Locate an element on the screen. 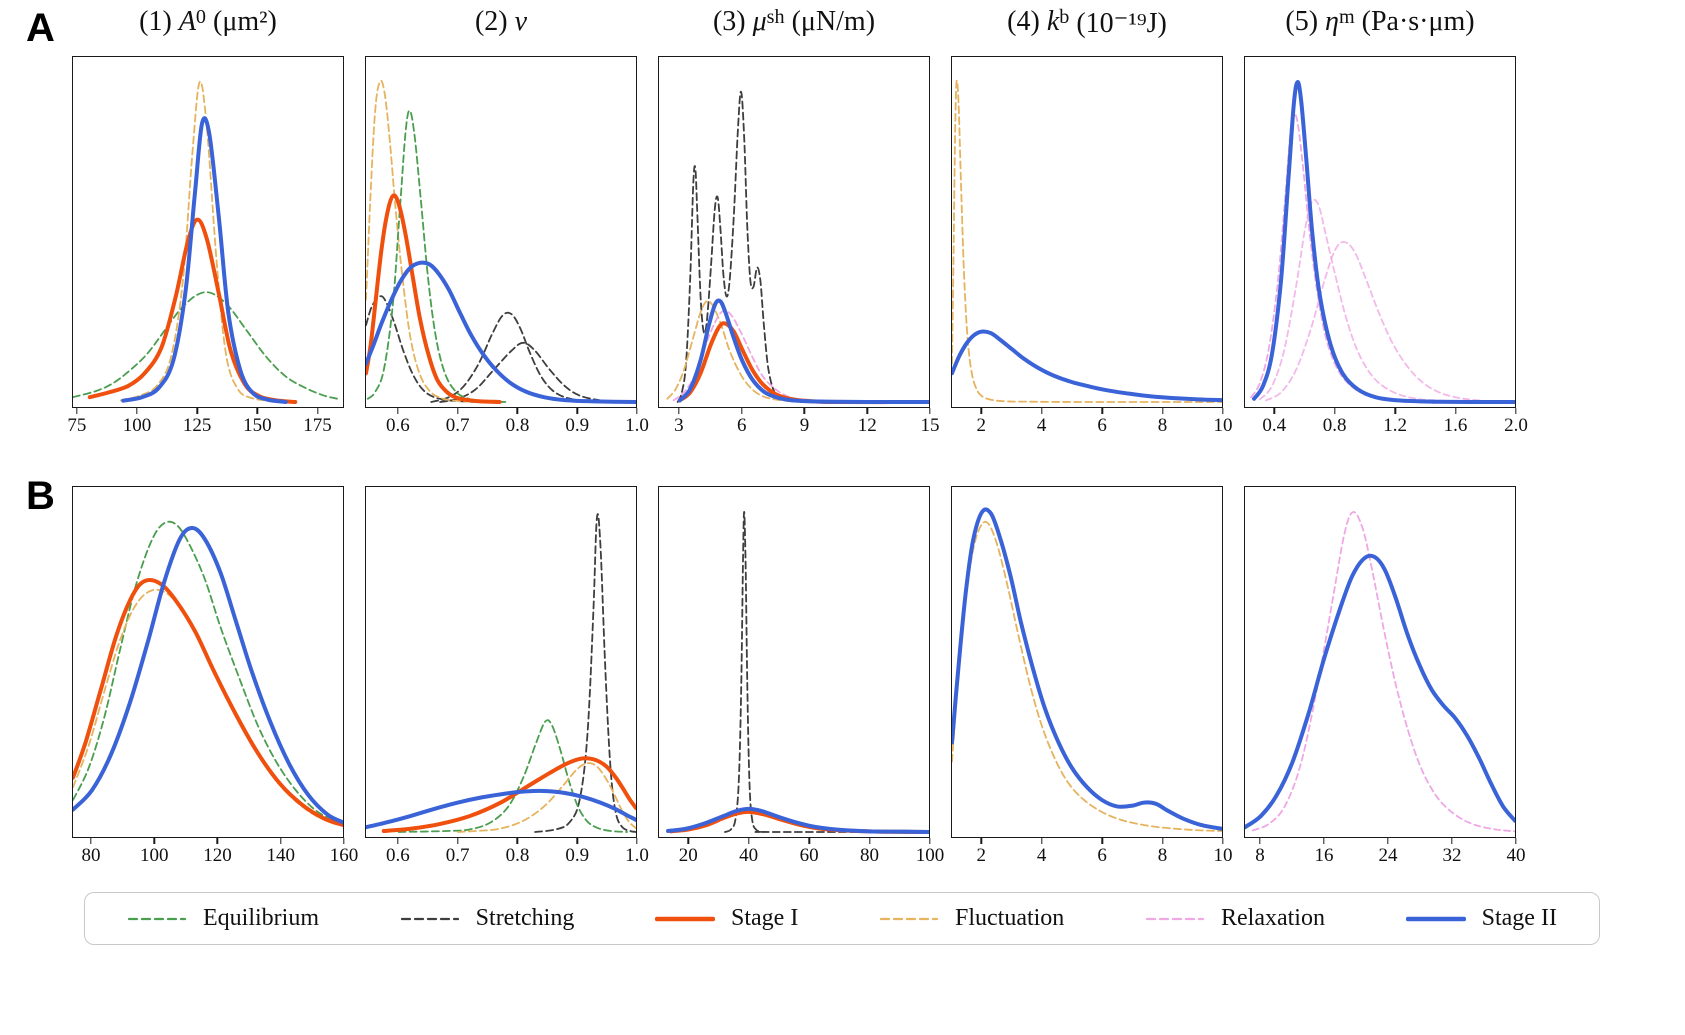 The image size is (1685, 1035). x-tick-label: 6 is located at coordinates (741, 425).